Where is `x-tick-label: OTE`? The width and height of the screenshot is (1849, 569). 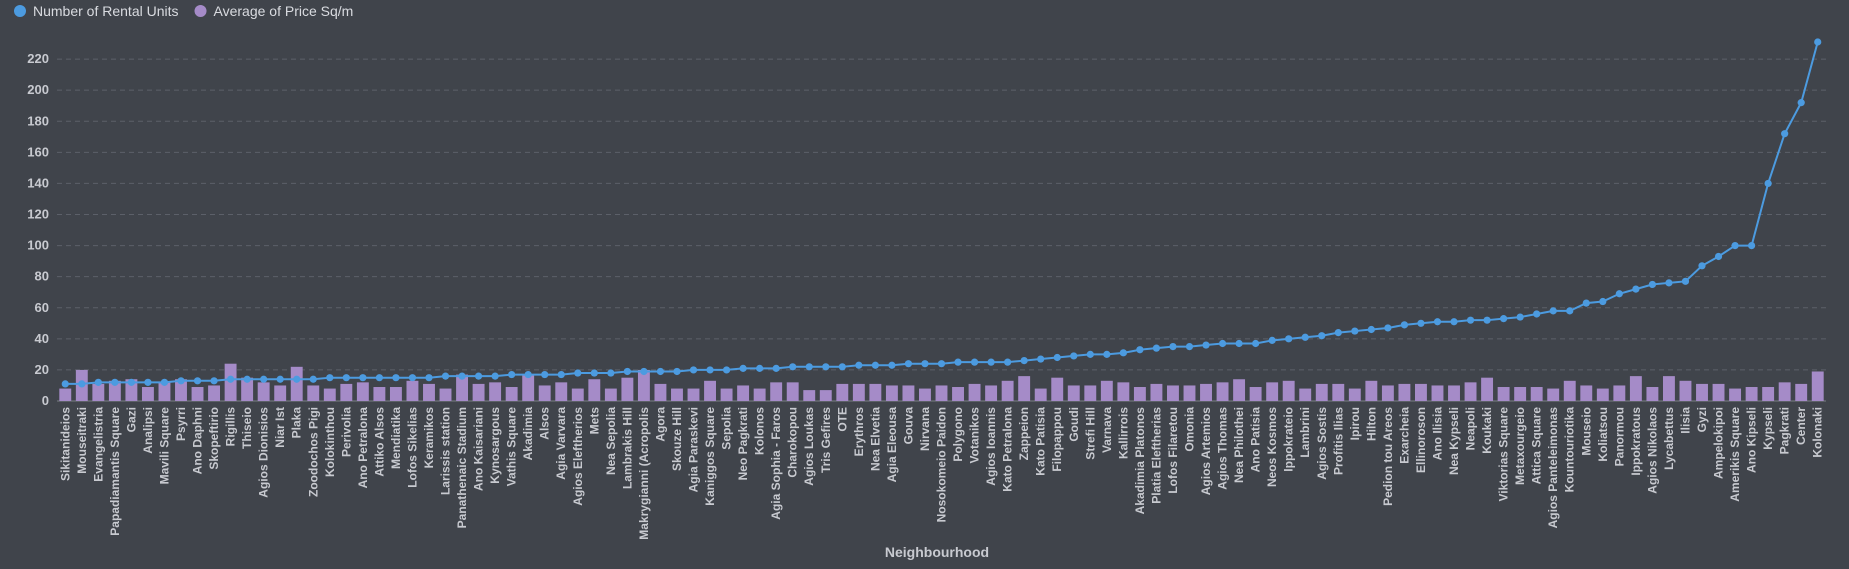
x-tick-label: OTE is located at coordinates (842, 419).